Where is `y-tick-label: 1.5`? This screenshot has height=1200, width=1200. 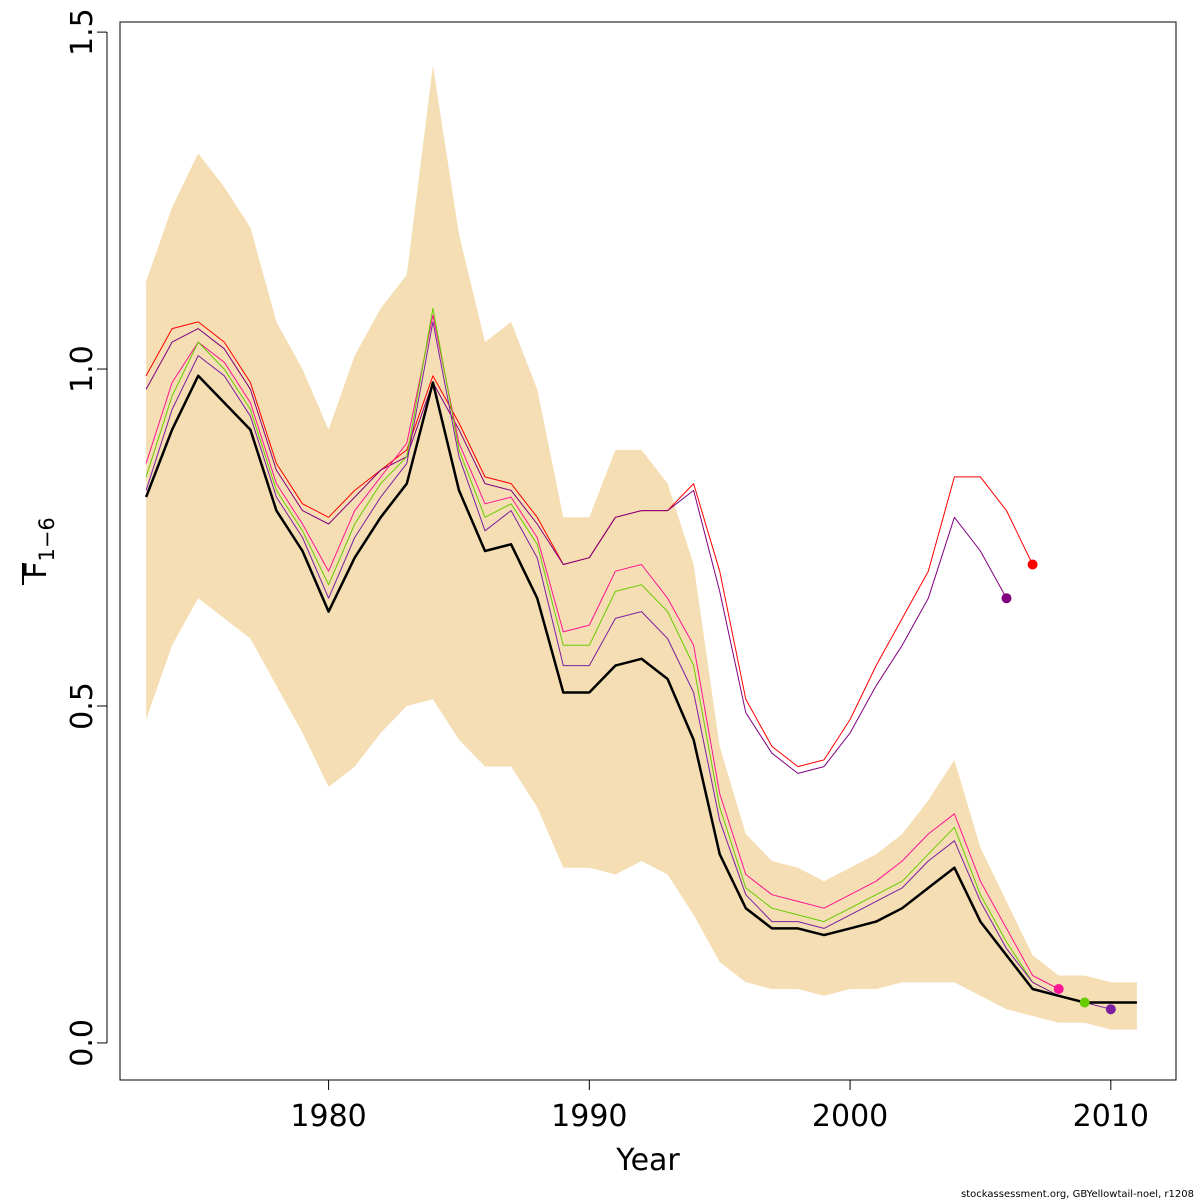 y-tick-label: 1.5 is located at coordinates (82, 32).